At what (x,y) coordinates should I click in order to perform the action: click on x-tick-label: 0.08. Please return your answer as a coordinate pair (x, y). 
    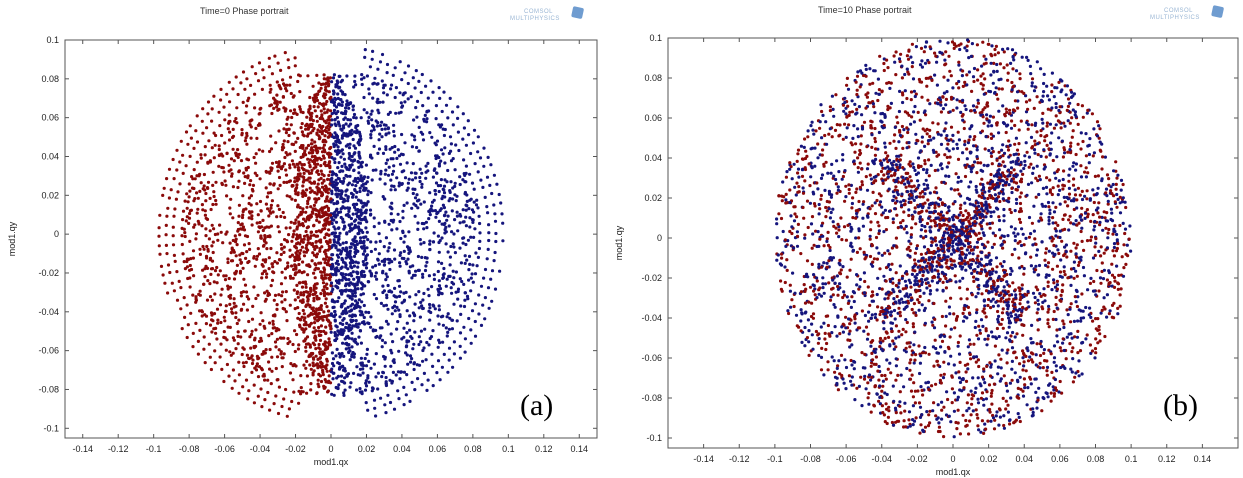
    Looking at the image, I should click on (1096, 459).